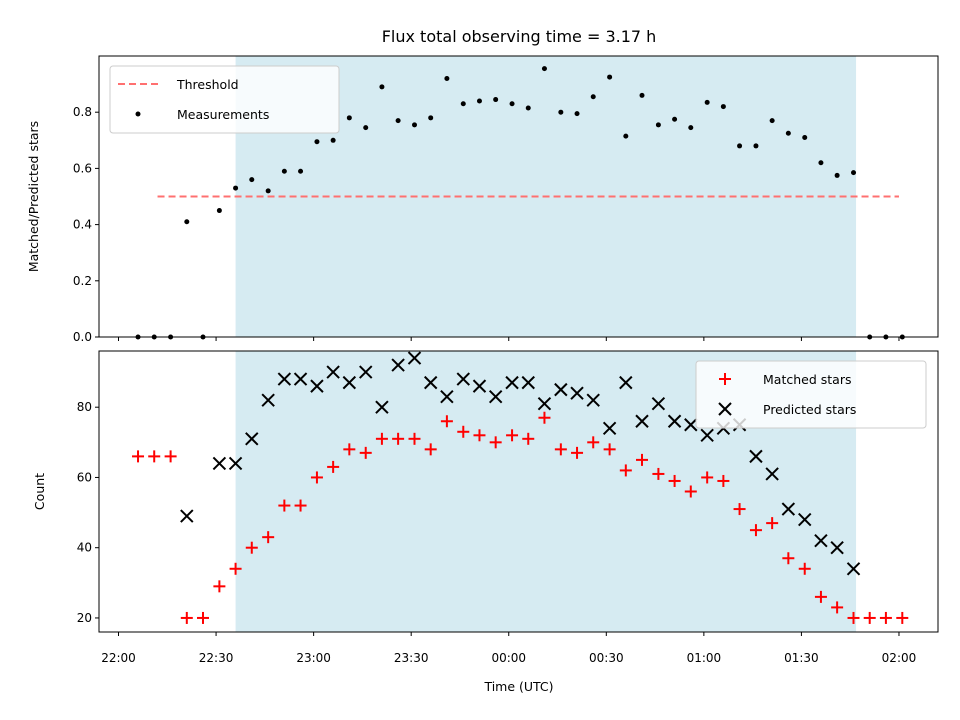 This screenshot has height=720, width=960. I want to click on top-legend-box, so click(224, 99).